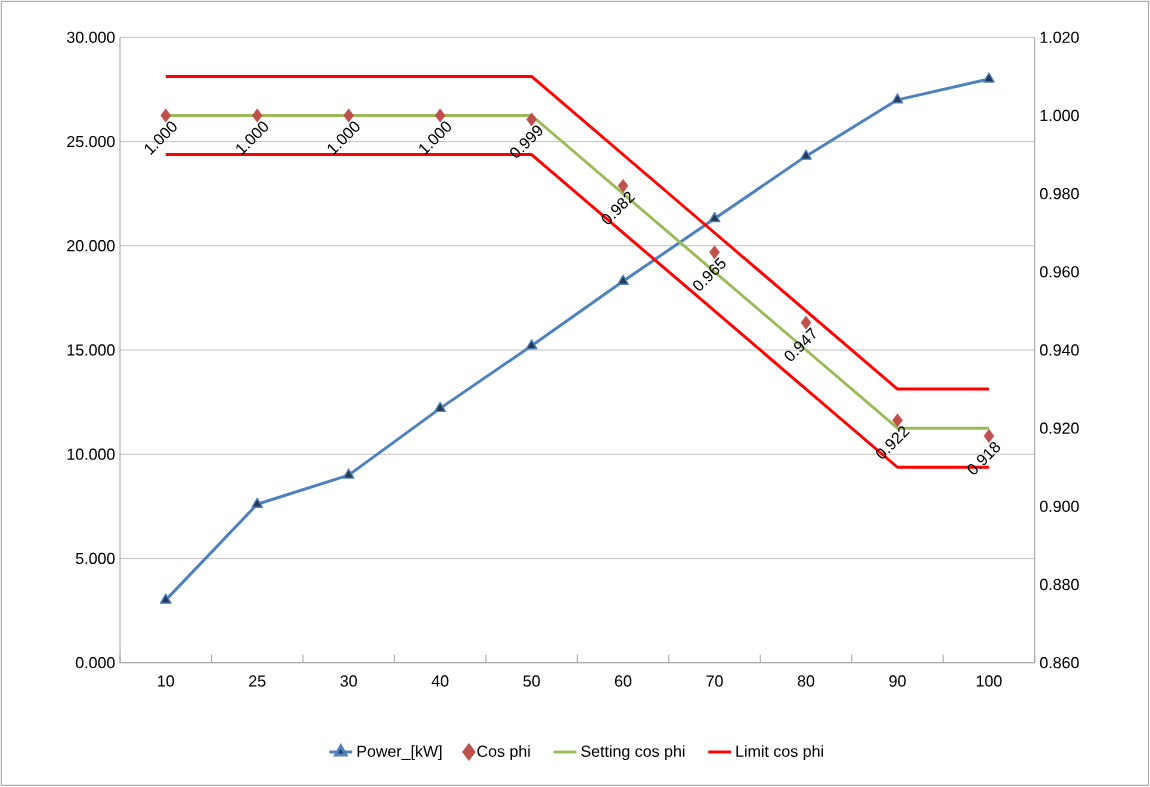 The height and width of the screenshot is (787, 1150). Describe the element at coordinates (989, 681) in the screenshot. I see `x-tick-label: 100` at that location.